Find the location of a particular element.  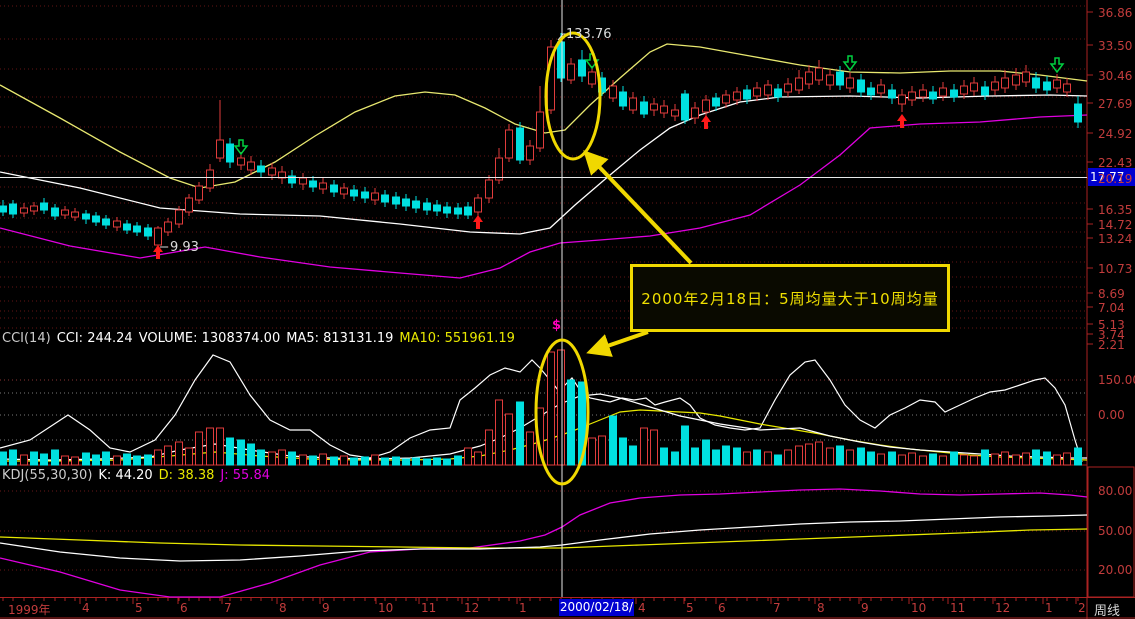

period-label: 周线 is located at coordinates (1107, 611).